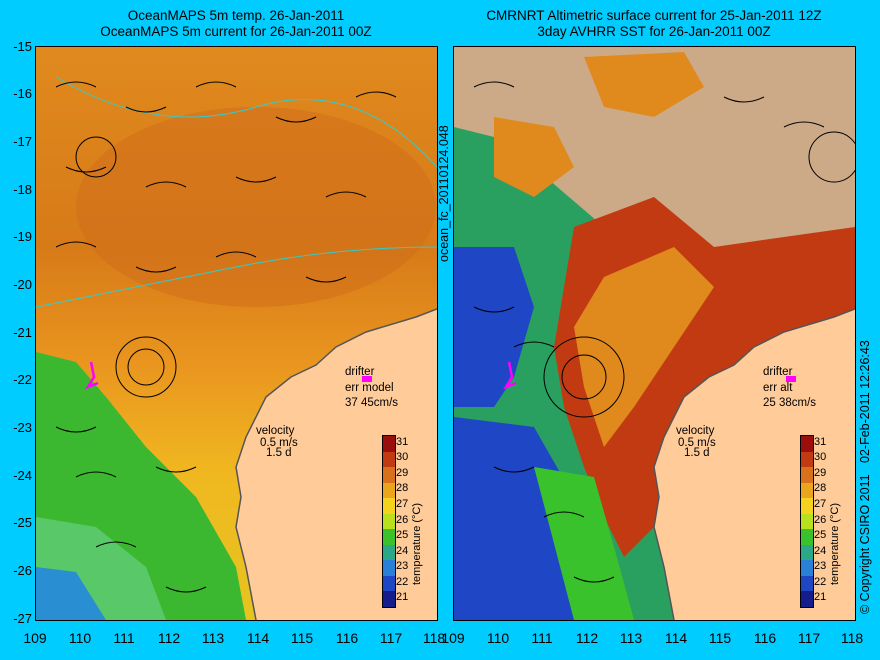 The image size is (880, 660). I want to click on right-drifter-track, so click(510, 375).